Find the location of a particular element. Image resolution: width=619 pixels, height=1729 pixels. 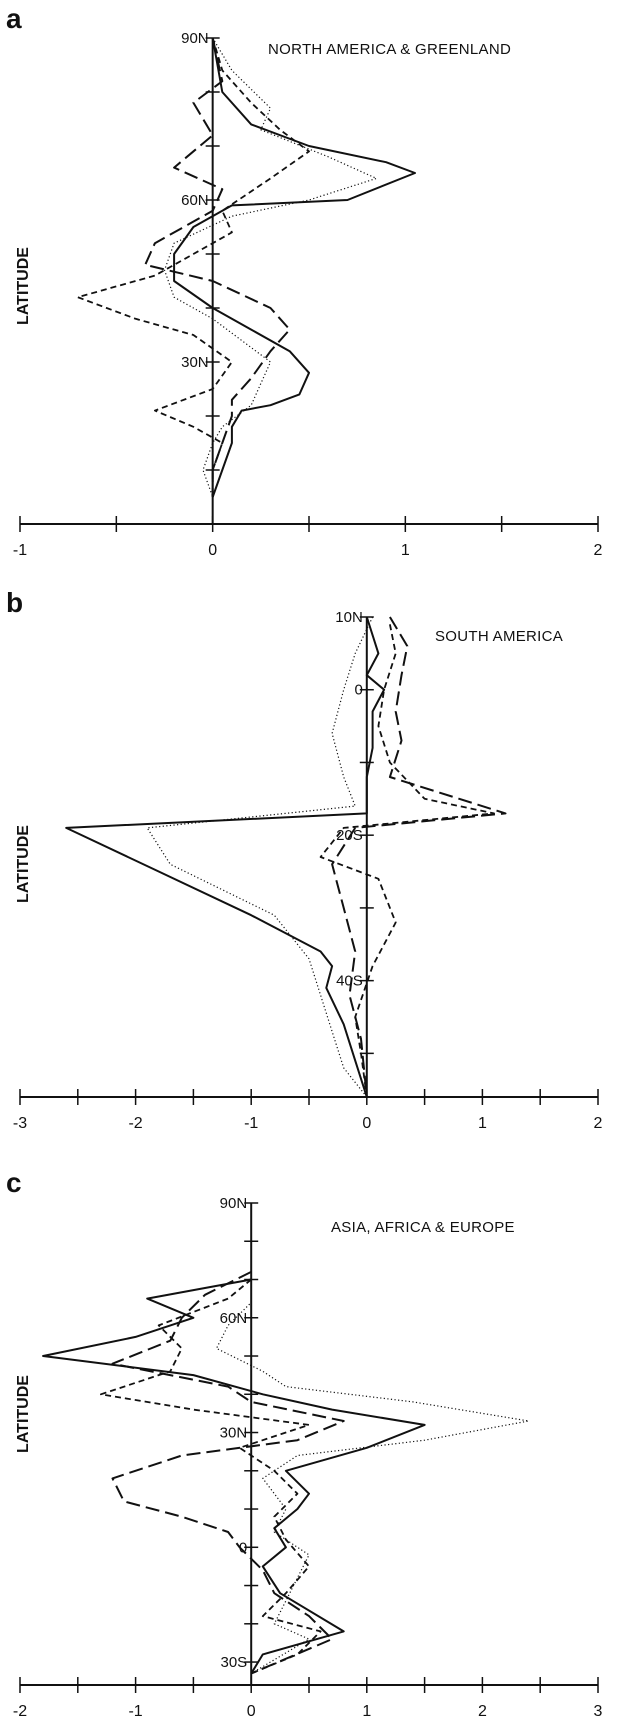

panel-c-title: ASIA, AFRICA & EUROPE is located at coordinates (423, 1227).